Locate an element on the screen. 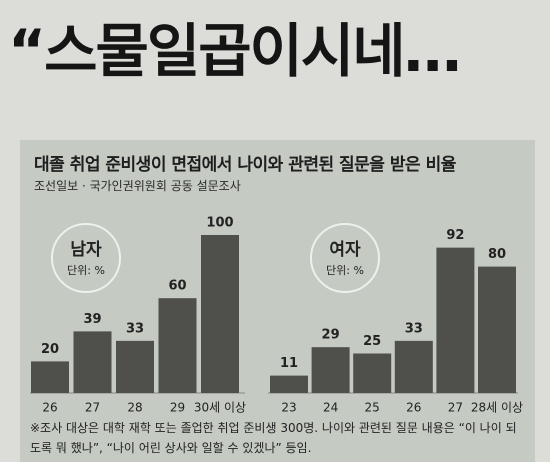 This screenshot has height=462, width=550. value-label: 11 is located at coordinates (289, 363).